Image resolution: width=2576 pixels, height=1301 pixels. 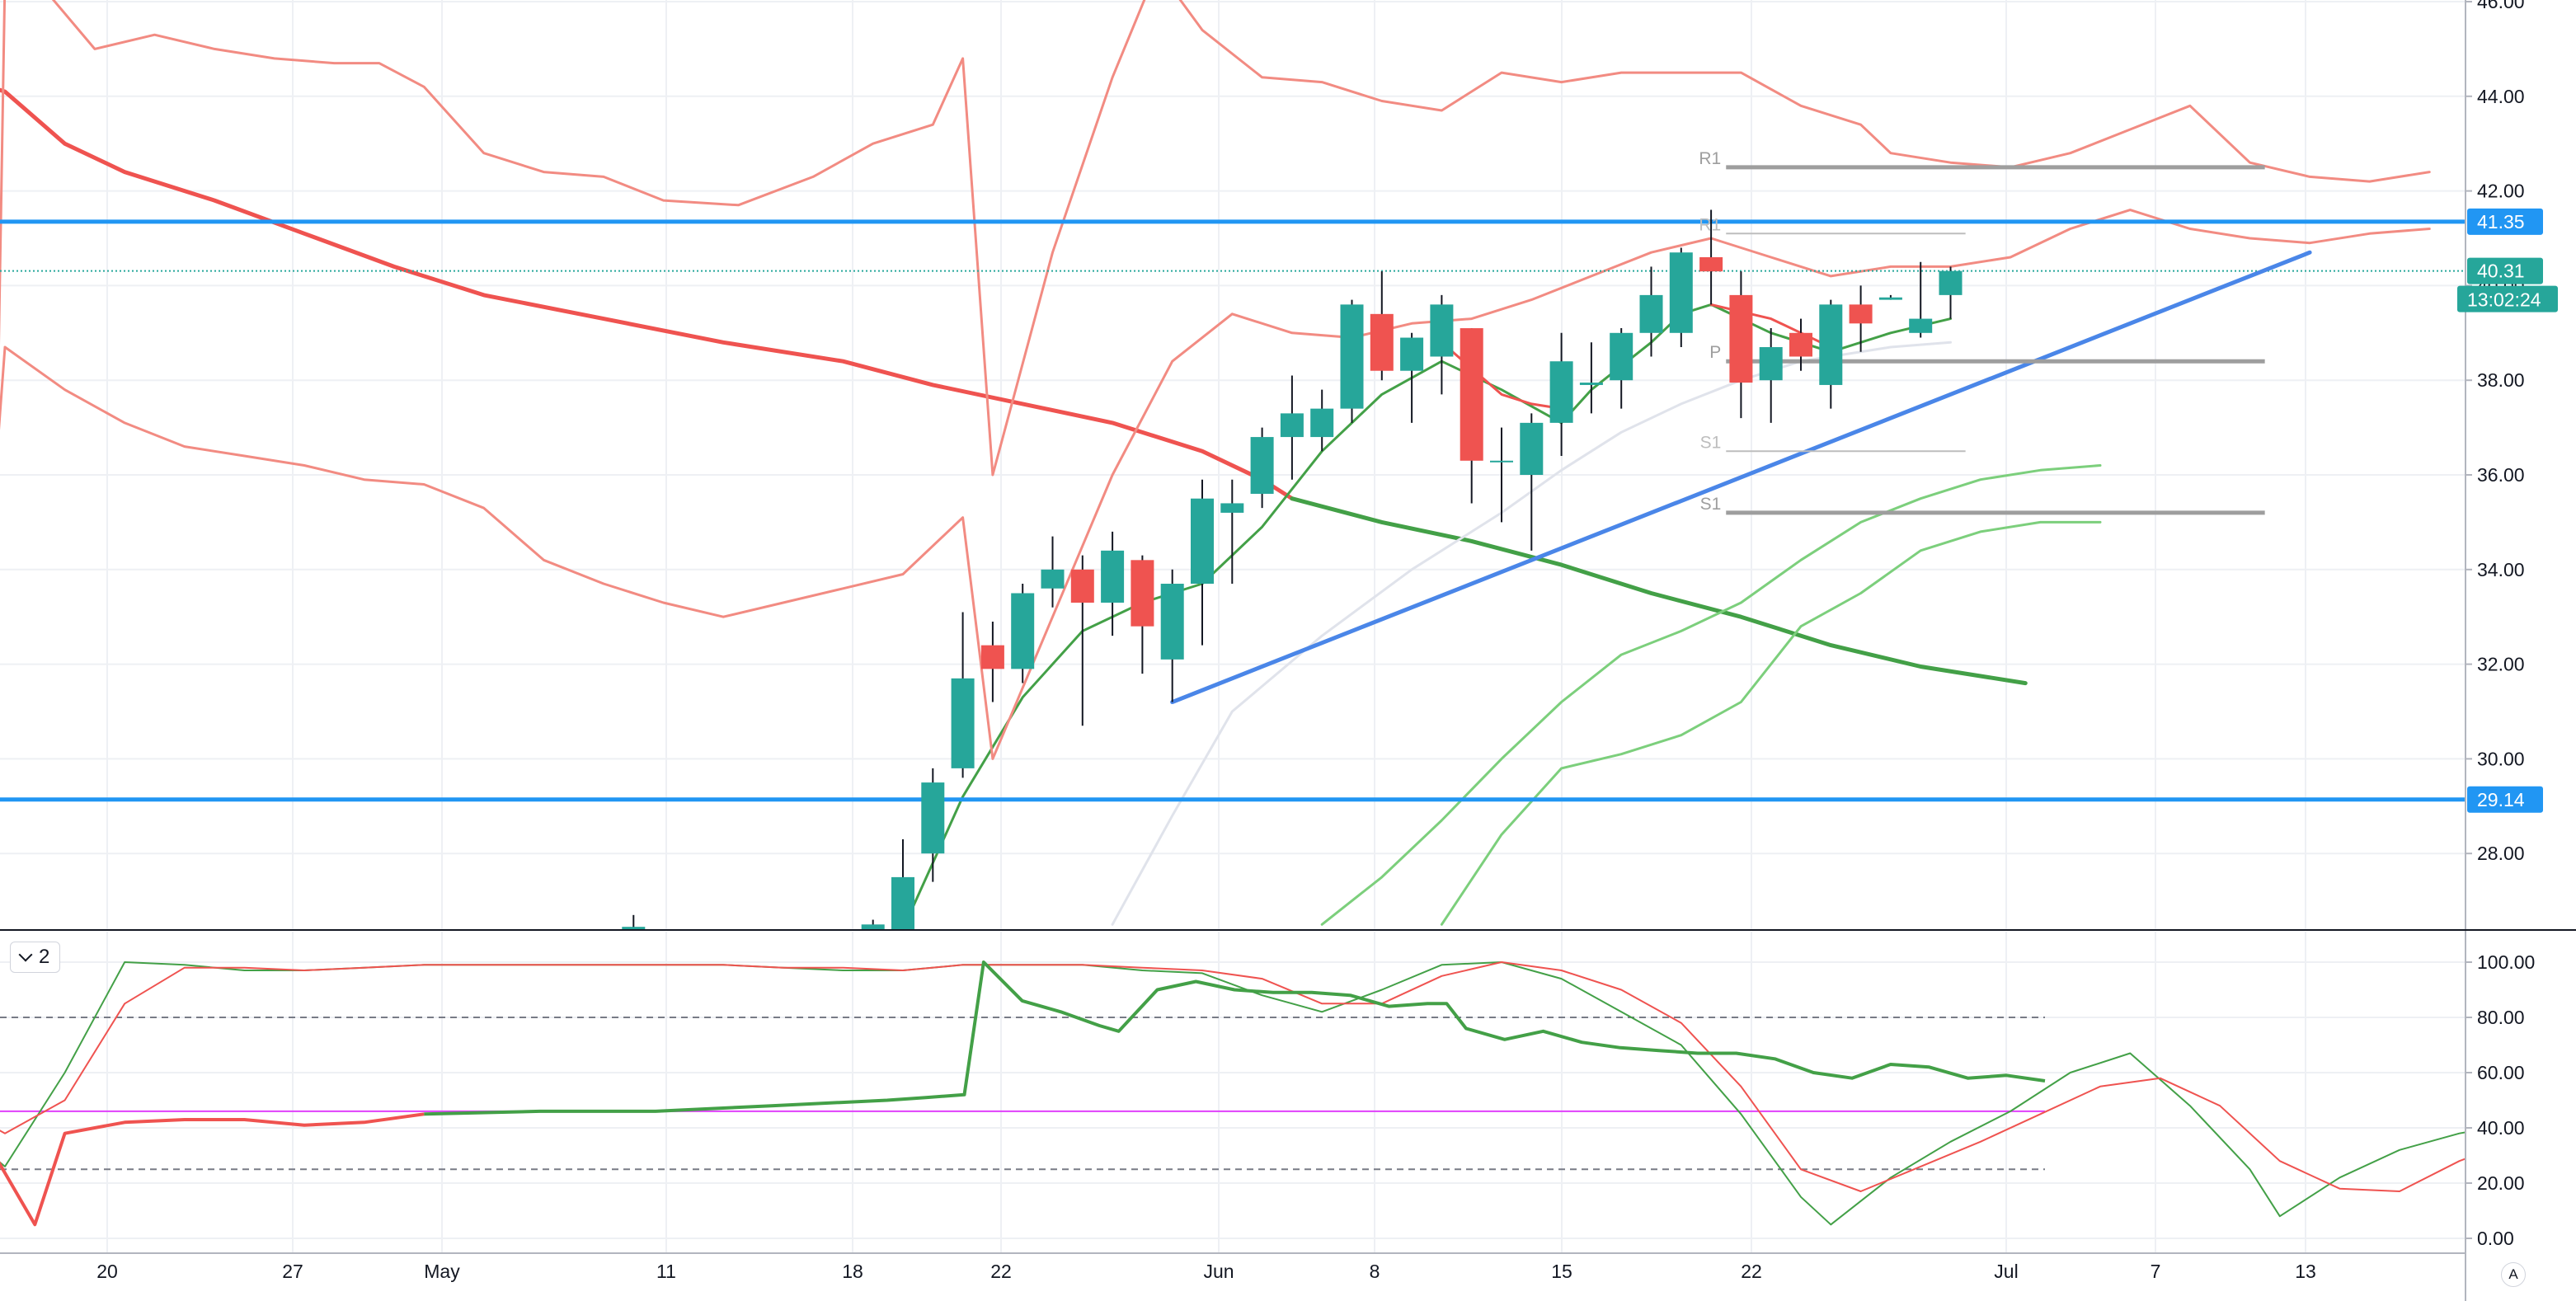 I want to click on y-tick-label: 32.00, so click(x=2501, y=665).